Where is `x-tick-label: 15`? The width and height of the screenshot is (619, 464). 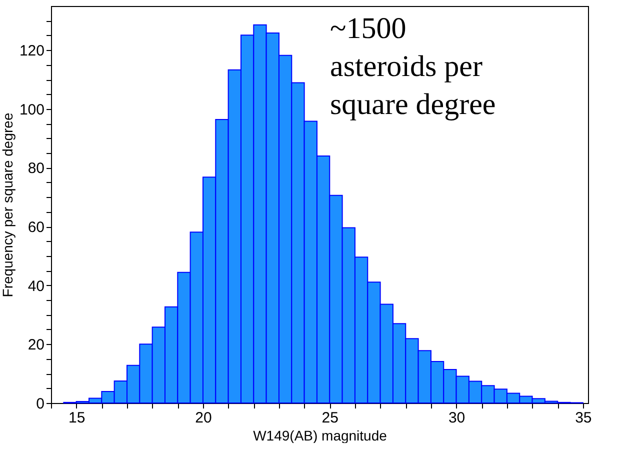 x-tick-label: 15 is located at coordinates (77, 418).